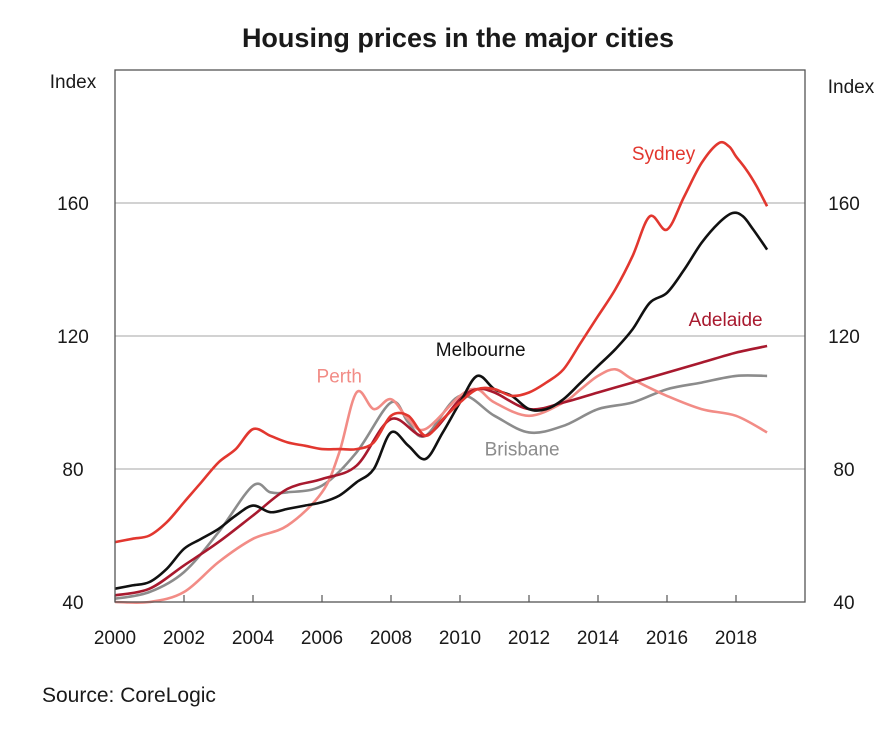 Image resolution: width=896 pixels, height=730 pixels. What do you see at coordinates (73, 82) in the screenshot?
I see `left-axis-unit: Index` at bounding box center [73, 82].